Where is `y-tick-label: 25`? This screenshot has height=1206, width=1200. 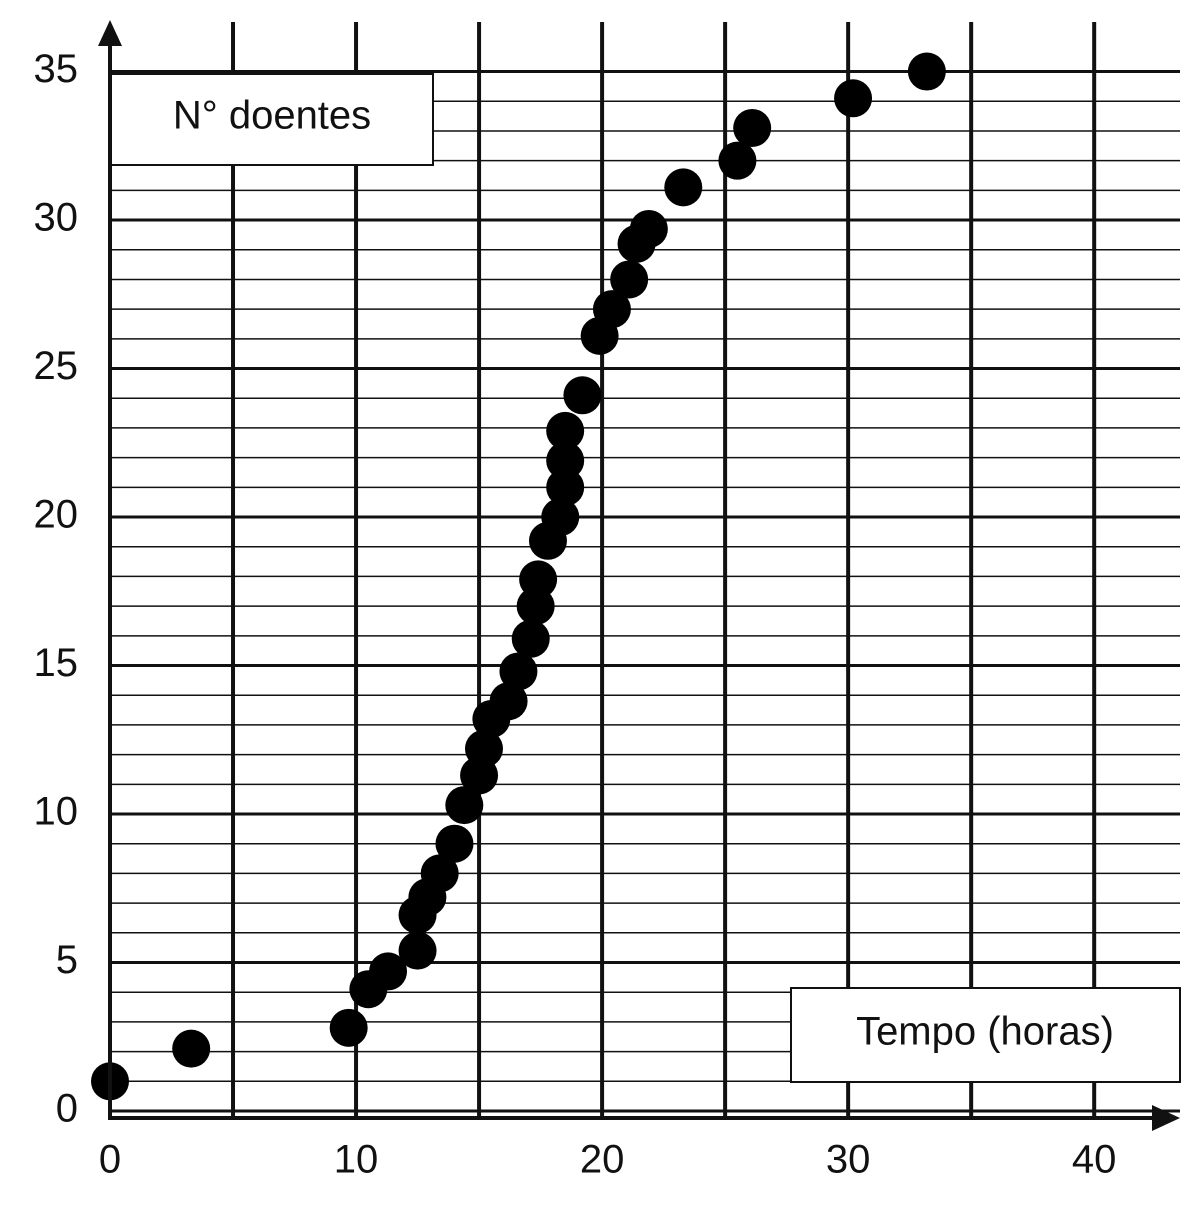 y-tick-label: 25 is located at coordinates (56, 366).